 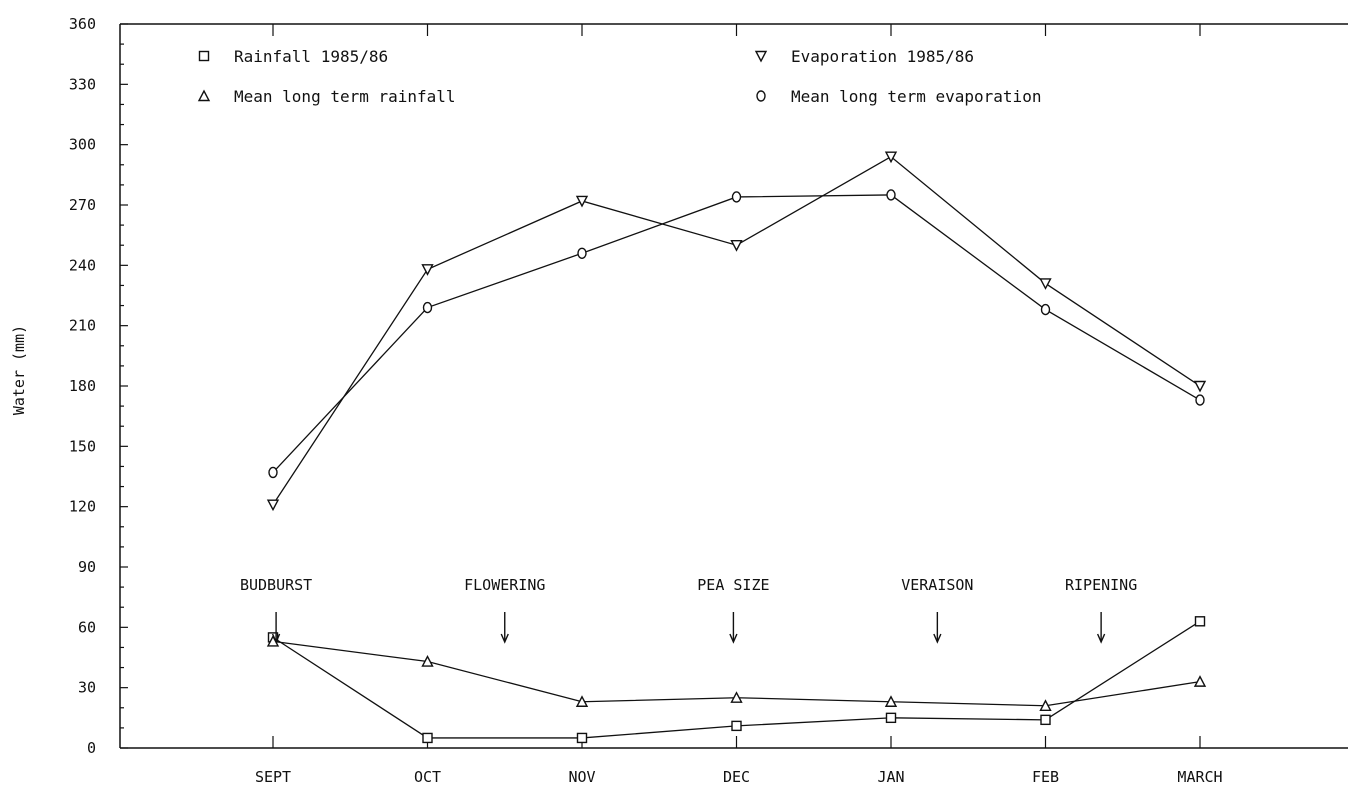 I want to click on y-tick-label: 0, so click(x=91, y=748).